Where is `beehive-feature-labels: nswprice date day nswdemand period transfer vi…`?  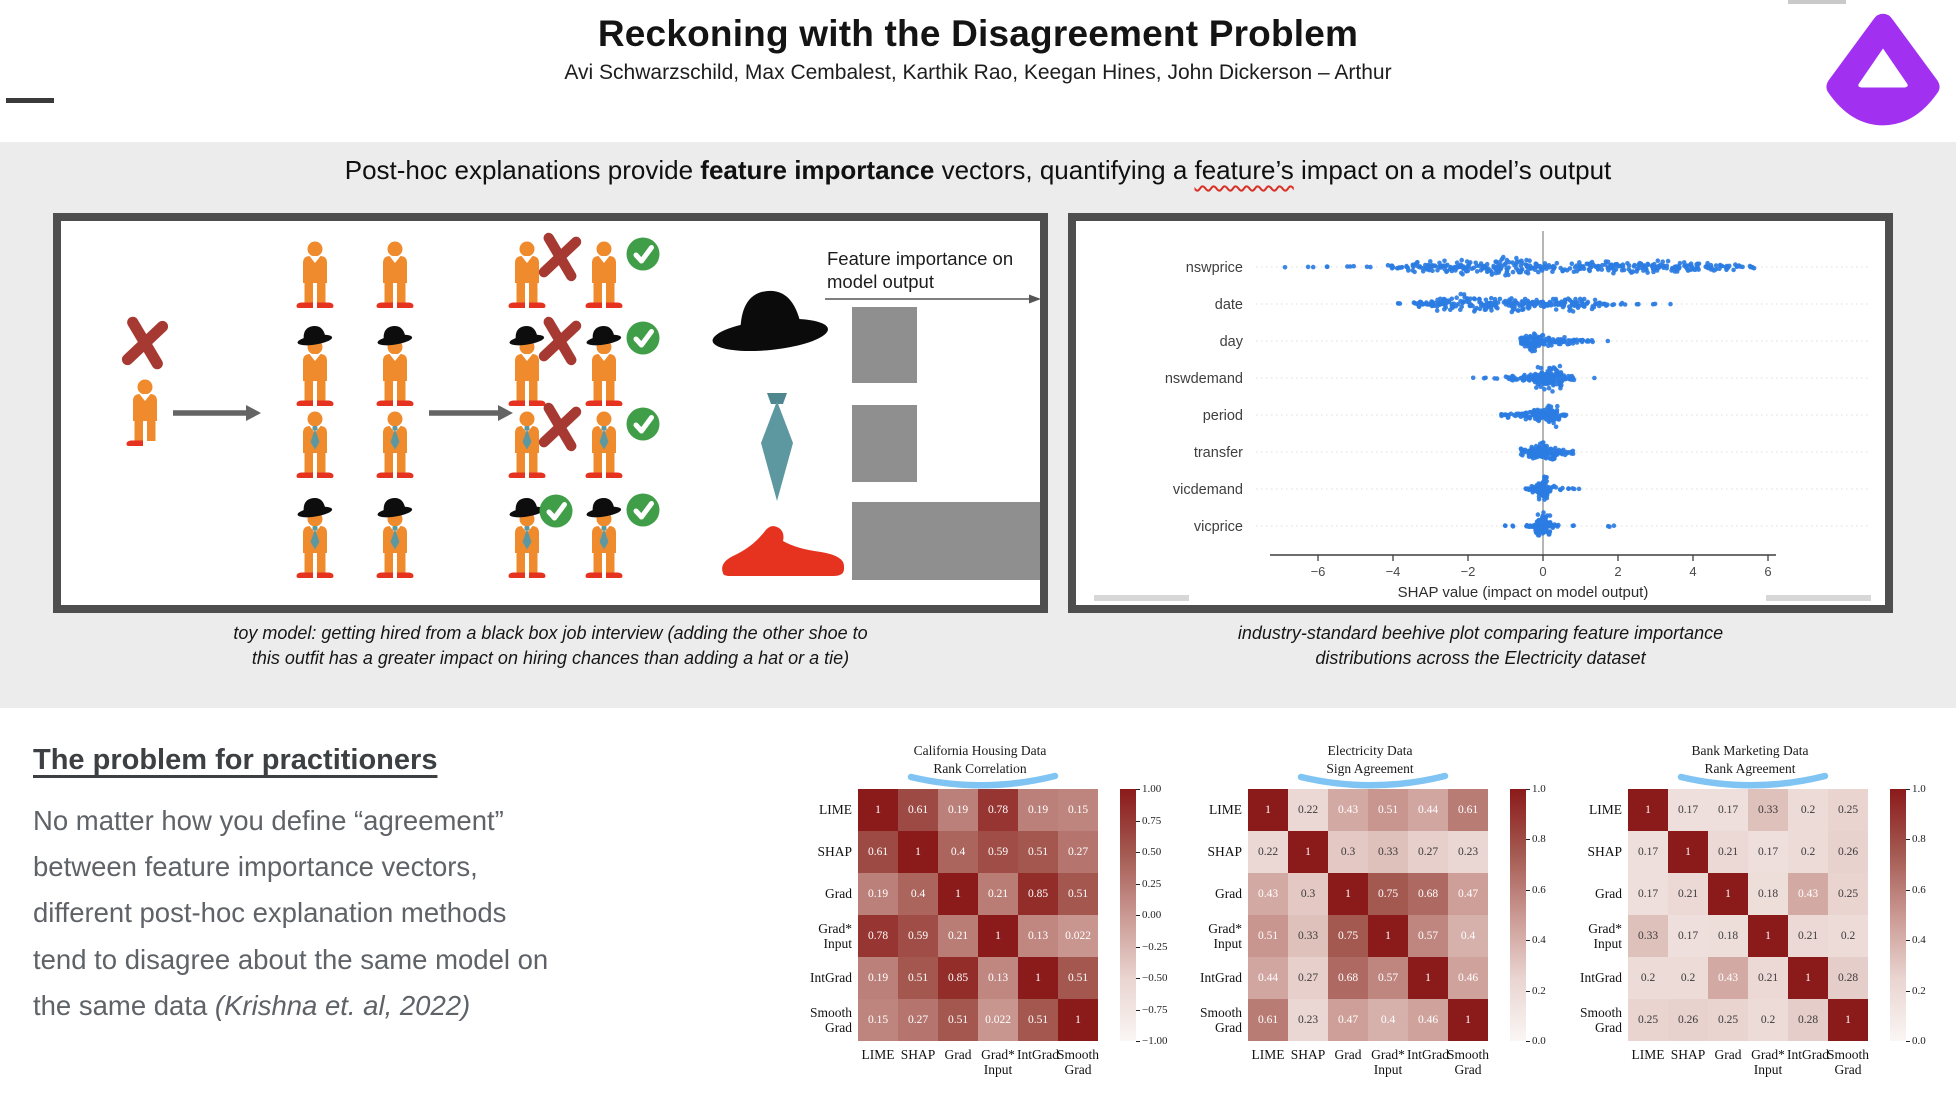
beehive-feature-labels: nswprice date day nswdemand period transfer vi… is located at coordinates (1204, 397).